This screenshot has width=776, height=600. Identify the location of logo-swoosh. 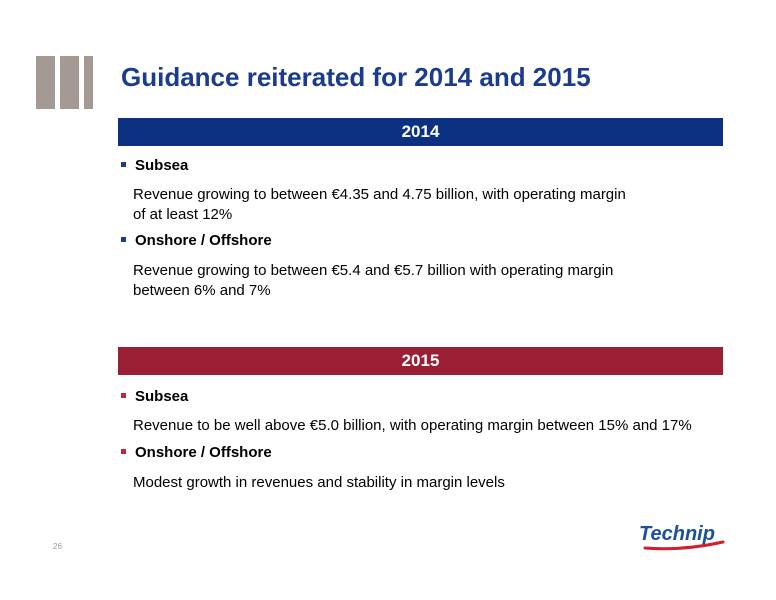
(684, 545).